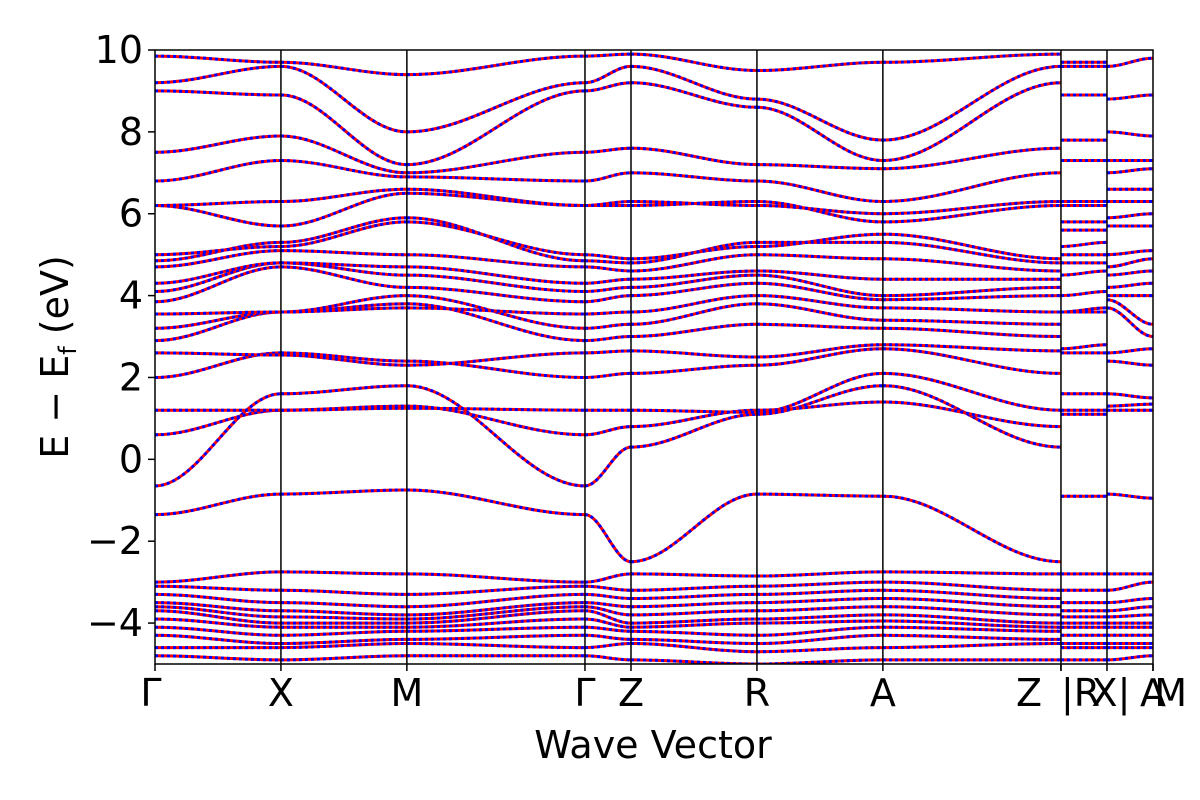  What do you see at coordinates (121, 336) in the screenshot?
I see `y-axis-ticks: −4 −2 0 2 4 6 8 10` at bounding box center [121, 336].